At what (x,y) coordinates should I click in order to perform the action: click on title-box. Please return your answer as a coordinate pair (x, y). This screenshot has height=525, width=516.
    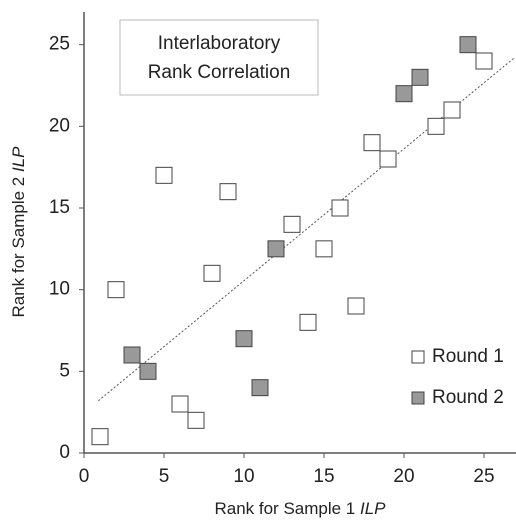
    Looking at the image, I should click on (219, 57).